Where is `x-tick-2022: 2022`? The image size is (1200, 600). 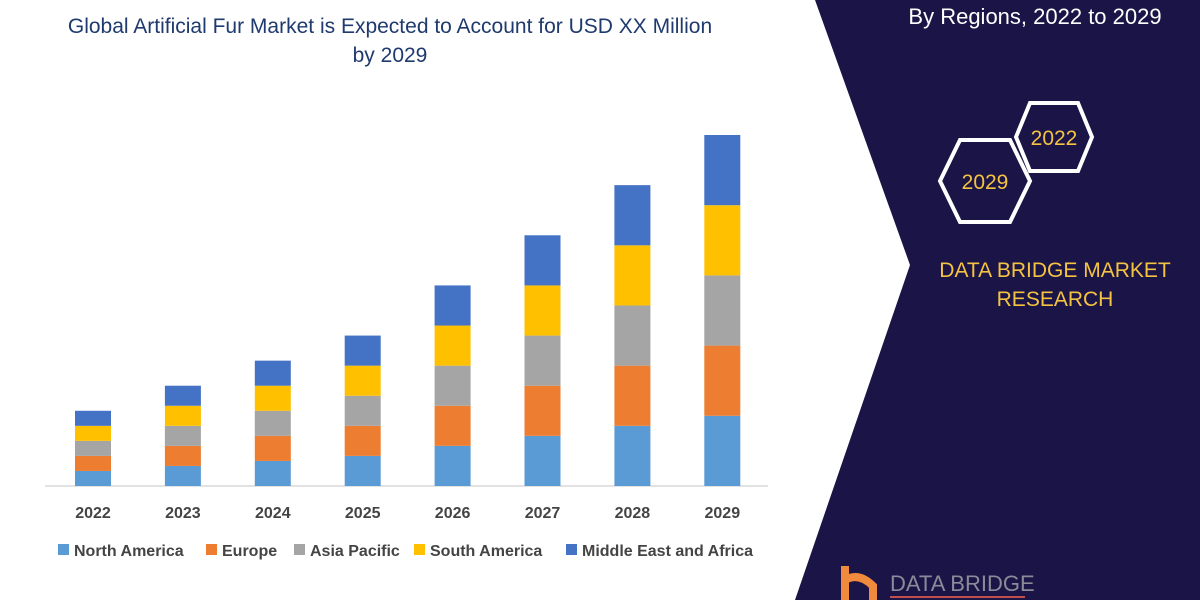
x-tick-2022: 2022 is located at coordinates (93, 513).